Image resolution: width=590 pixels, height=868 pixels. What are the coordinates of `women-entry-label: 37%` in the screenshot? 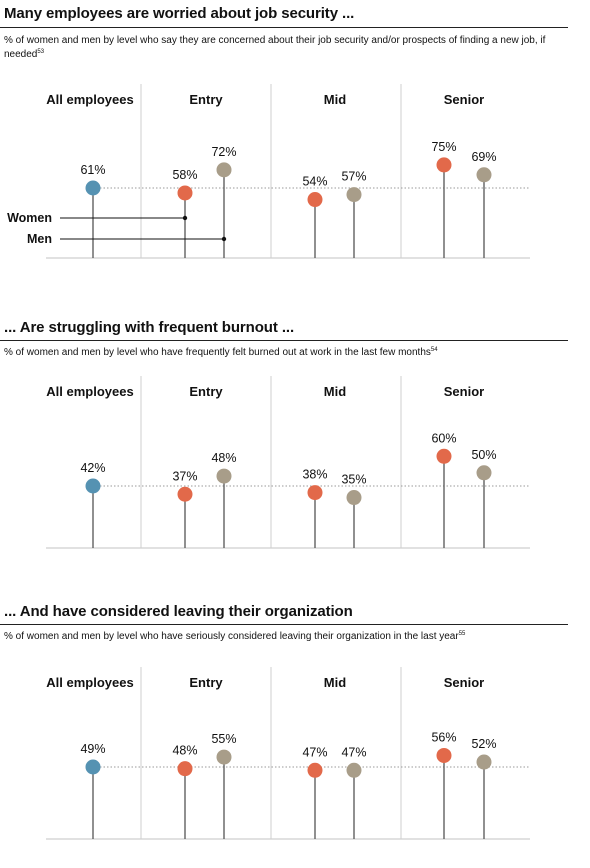 It's located at (184, 476).